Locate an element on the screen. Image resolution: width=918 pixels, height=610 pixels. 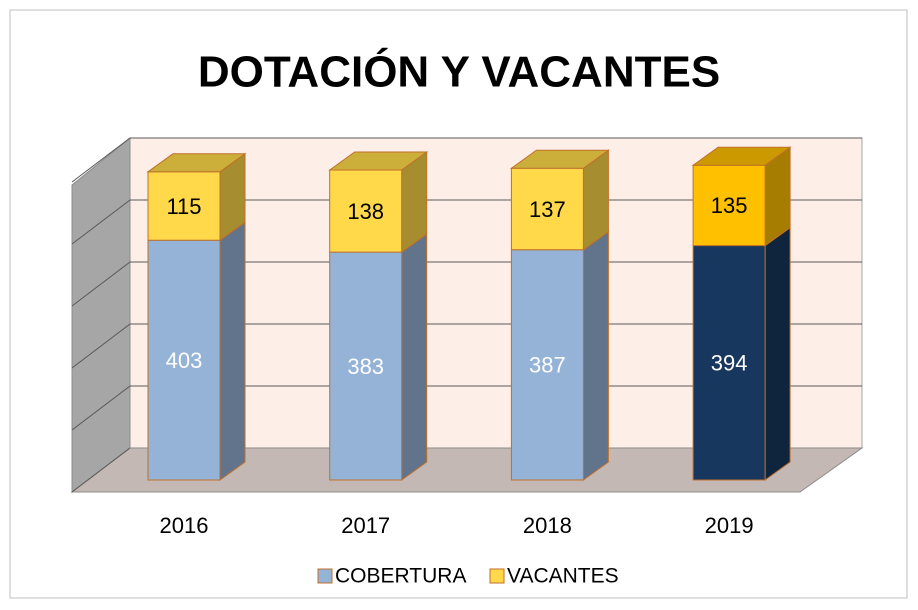
x-tick-label: 2017 is located at coordinates (365, 525).